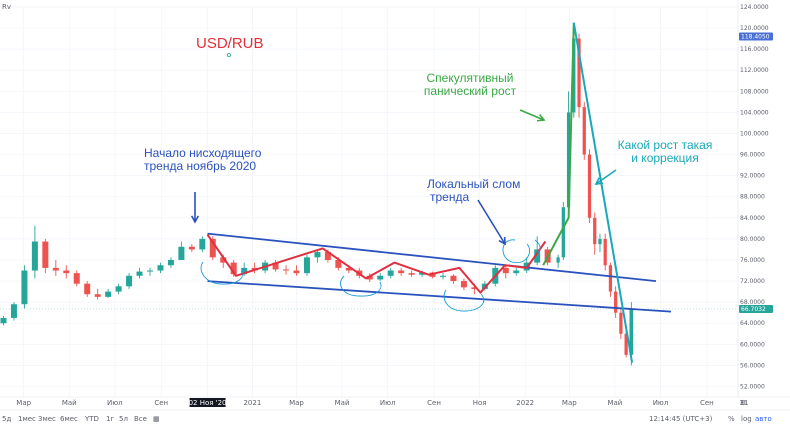  I want to click on annotation-scribble, so click(537, 246).